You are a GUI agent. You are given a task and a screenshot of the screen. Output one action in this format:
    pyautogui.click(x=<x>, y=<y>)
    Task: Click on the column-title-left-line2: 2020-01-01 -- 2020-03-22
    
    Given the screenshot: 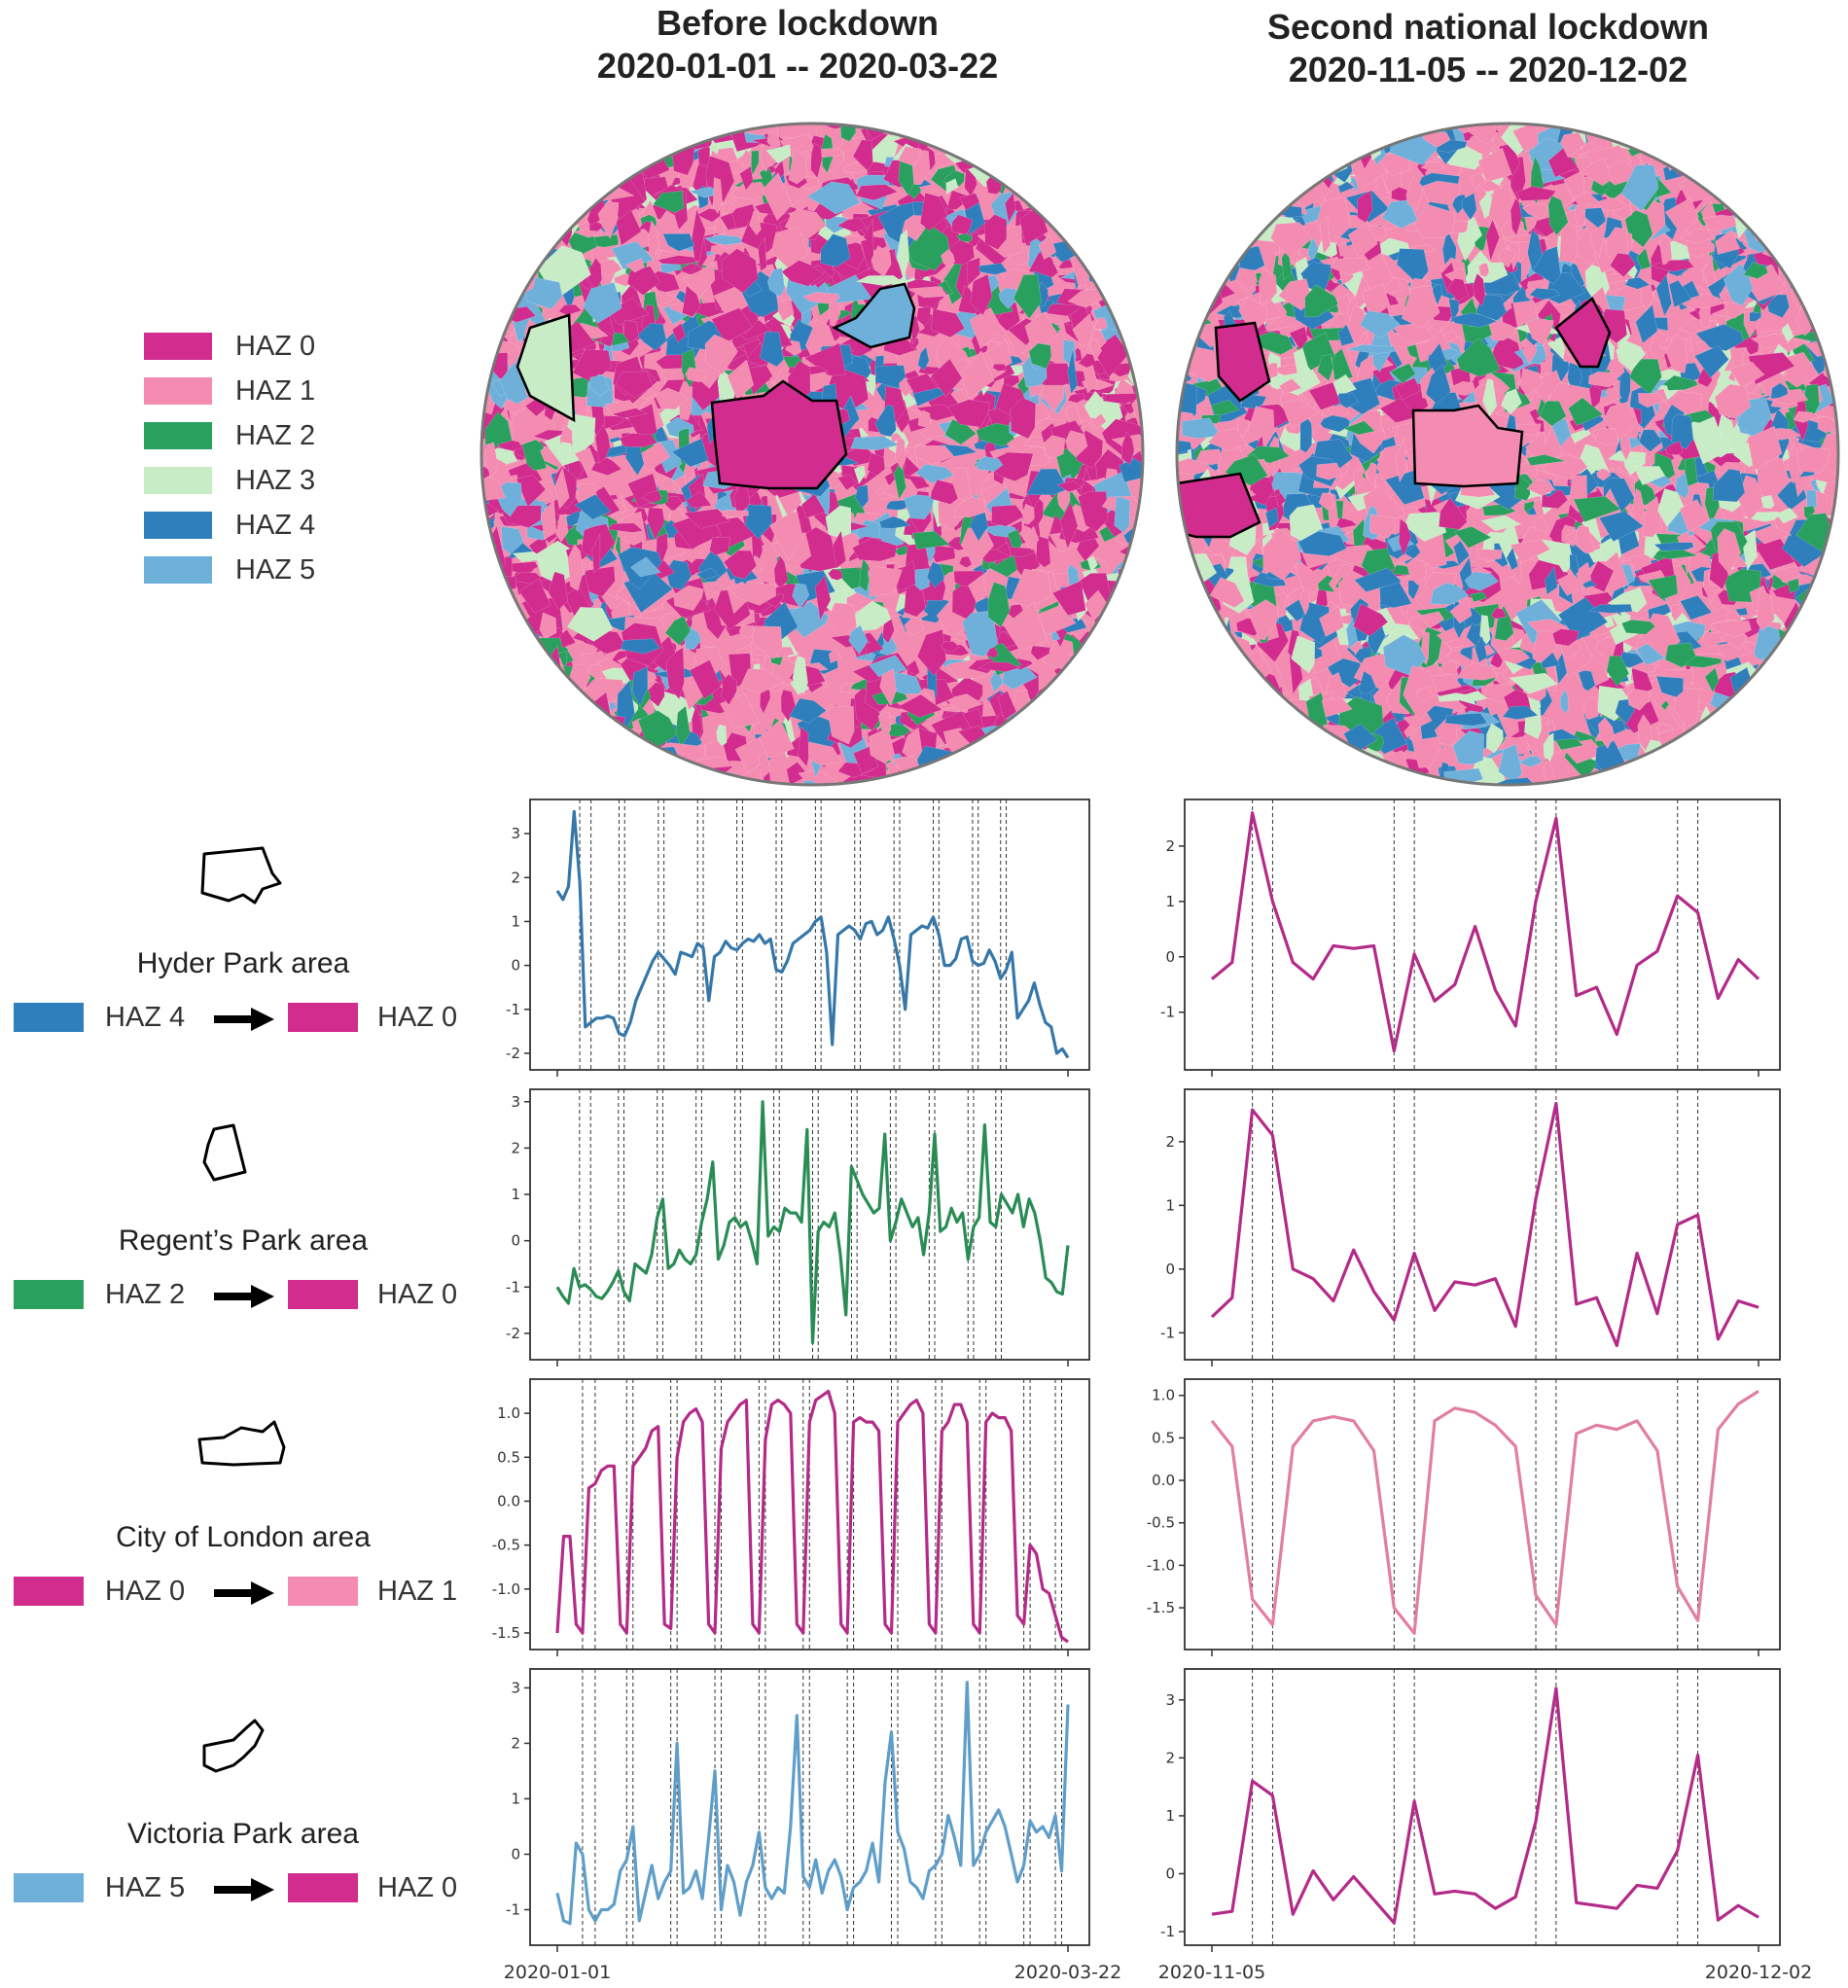 What is the action you would take?
    pyautogui.click(x=797, y=66)
    